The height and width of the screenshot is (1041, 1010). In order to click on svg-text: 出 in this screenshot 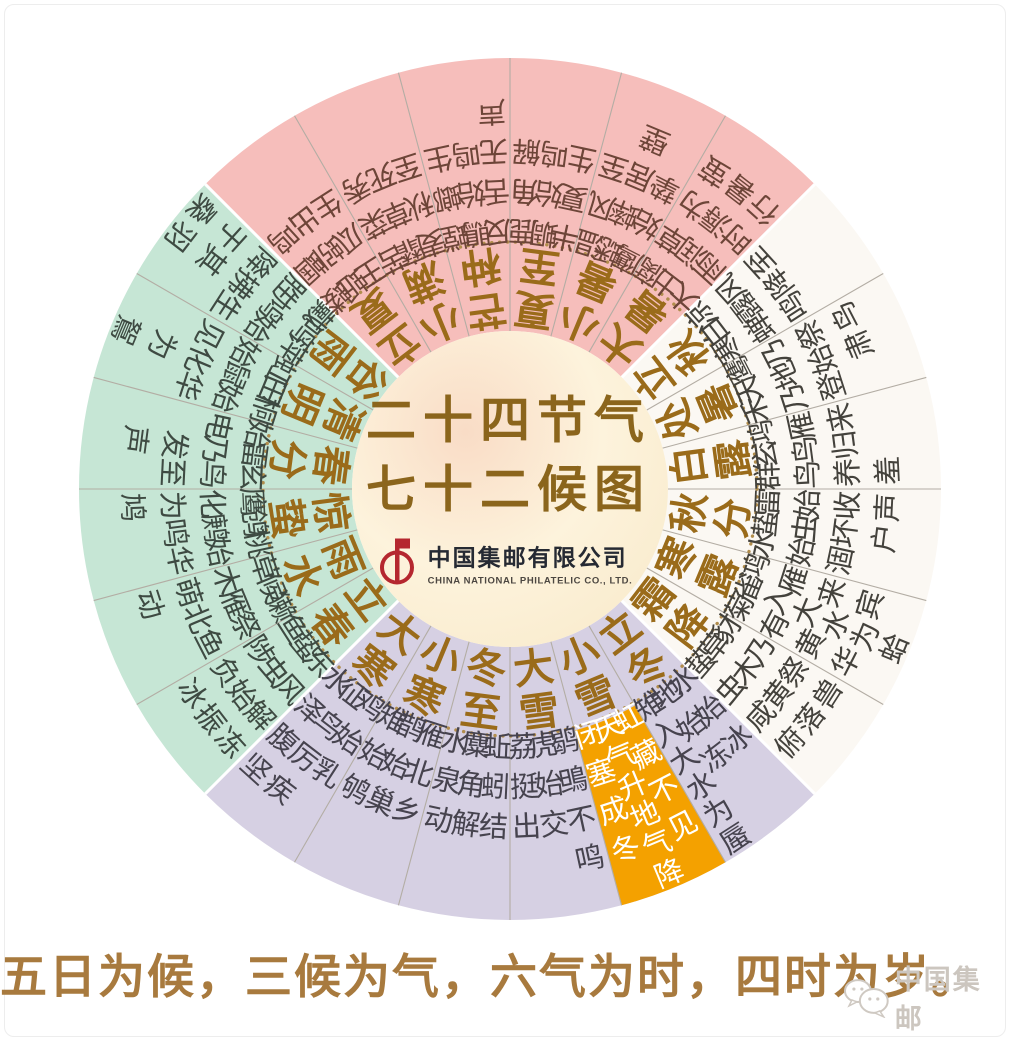, I will do `click(526, 826)`.